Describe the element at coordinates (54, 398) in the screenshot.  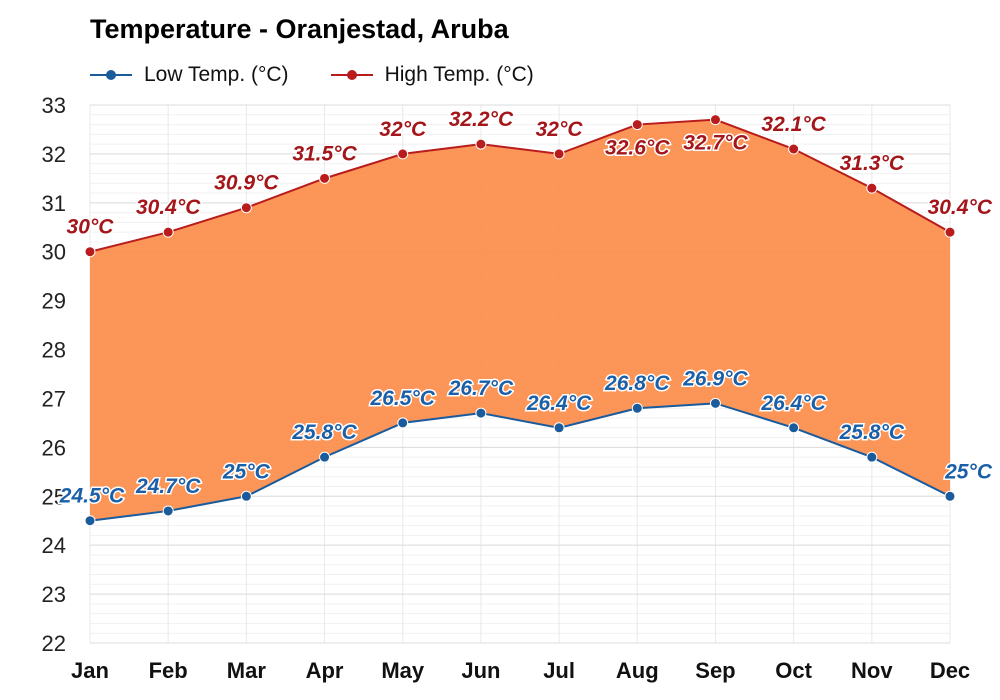
I see `y-tick-label: 27` at that location.